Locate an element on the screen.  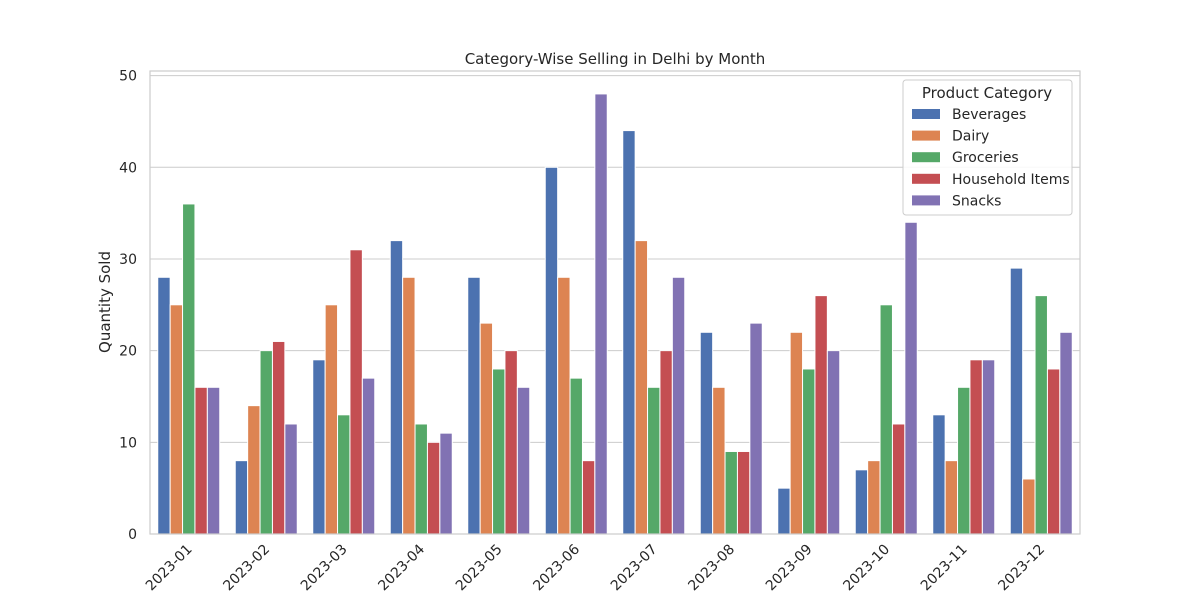
chart-title: Category-Wise Selling in Delhi by Month is located at coordinates (615, 59).